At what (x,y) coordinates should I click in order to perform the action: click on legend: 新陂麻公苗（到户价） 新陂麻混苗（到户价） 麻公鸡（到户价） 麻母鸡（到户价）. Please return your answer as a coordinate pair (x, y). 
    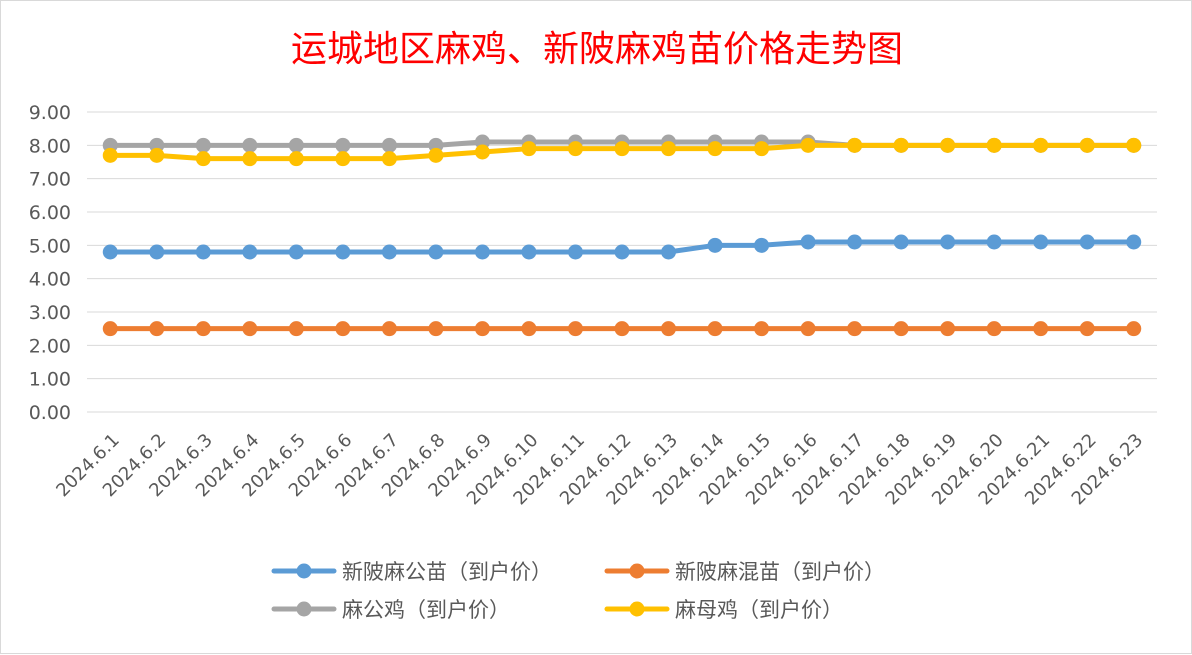
    Looking at the image, I should click on (578, 591).